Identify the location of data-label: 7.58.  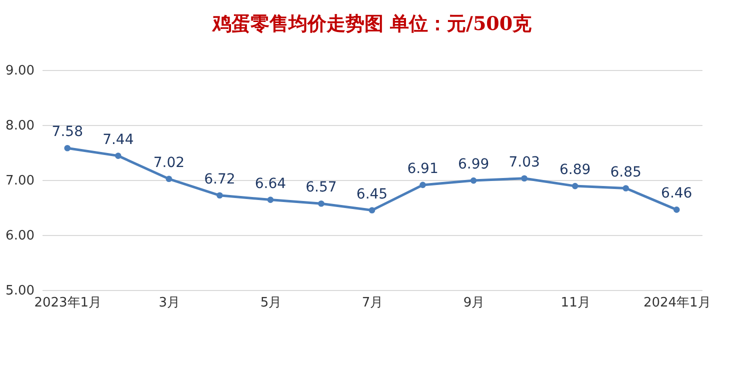
(67, 132).